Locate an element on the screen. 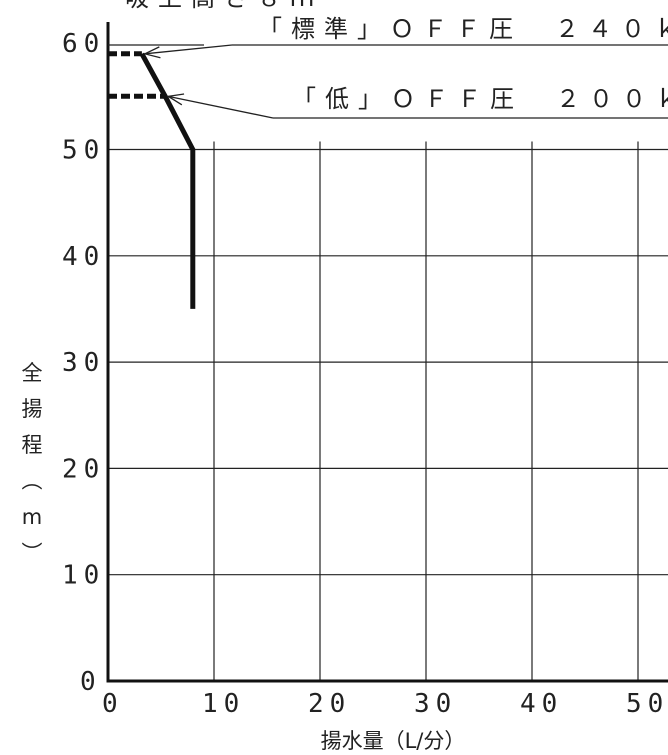 The image size is (668, 755). x-tick-label-30: 30 is located at coordinates (435, 704).